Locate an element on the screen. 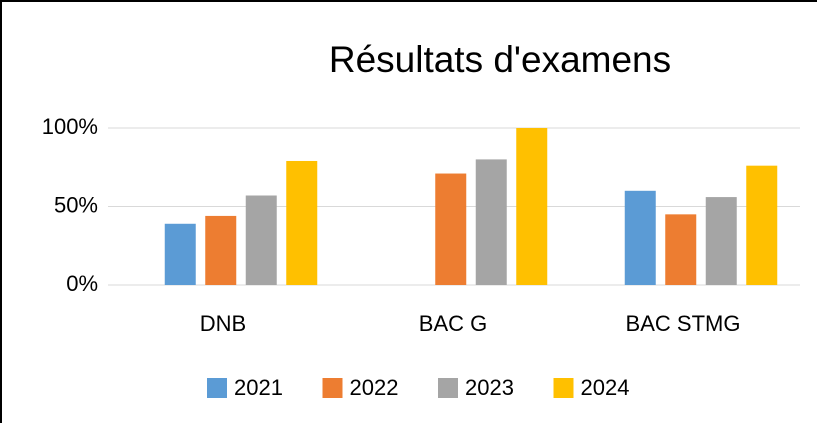 This screenshot has width=817, height=423. chart-title: Résultats d'examens is located at coordinates (500, 59).